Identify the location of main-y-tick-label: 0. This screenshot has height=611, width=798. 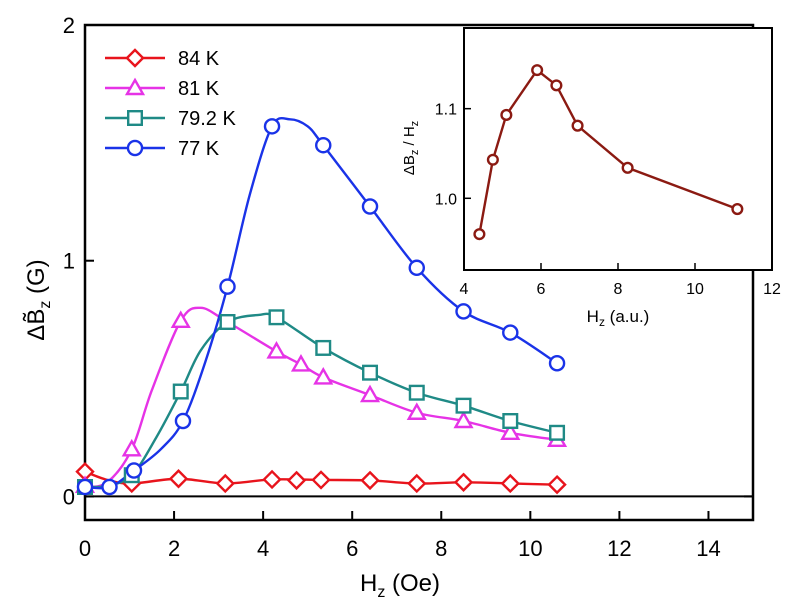
(69, 496).